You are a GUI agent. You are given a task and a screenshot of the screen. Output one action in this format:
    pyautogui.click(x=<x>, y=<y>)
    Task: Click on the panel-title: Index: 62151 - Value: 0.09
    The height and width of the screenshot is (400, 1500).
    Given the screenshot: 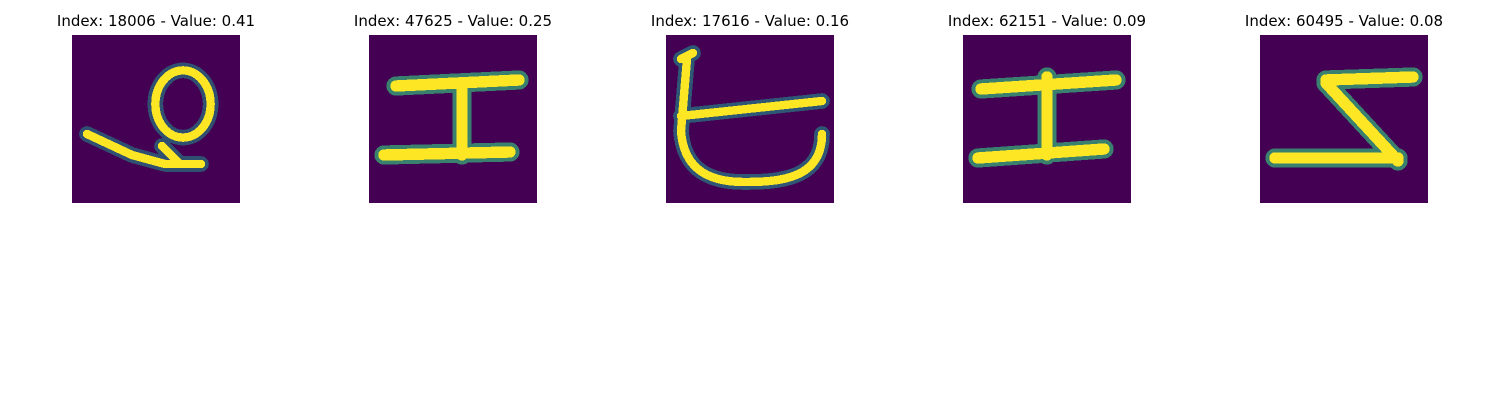 What is the action you would take?
    pyautogui.click(x=1047, y=21)
    